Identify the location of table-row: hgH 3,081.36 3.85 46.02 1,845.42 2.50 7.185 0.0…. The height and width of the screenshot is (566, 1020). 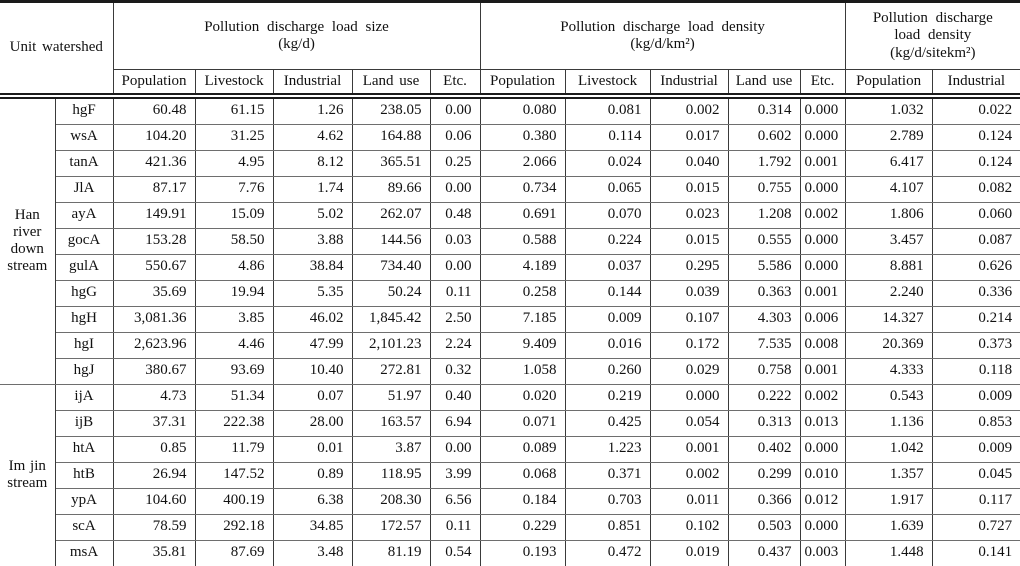
(510, 319).